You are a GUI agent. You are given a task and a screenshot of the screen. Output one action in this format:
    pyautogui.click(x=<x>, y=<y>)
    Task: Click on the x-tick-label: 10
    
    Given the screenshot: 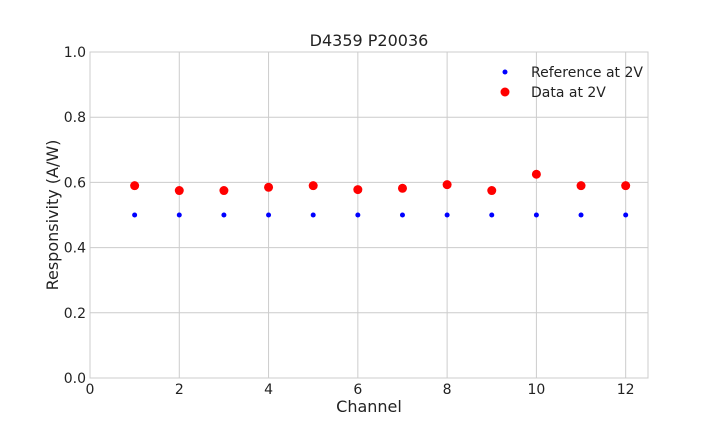 What is the action you would take?
    pyautogui.click(x=536, y=390)
    